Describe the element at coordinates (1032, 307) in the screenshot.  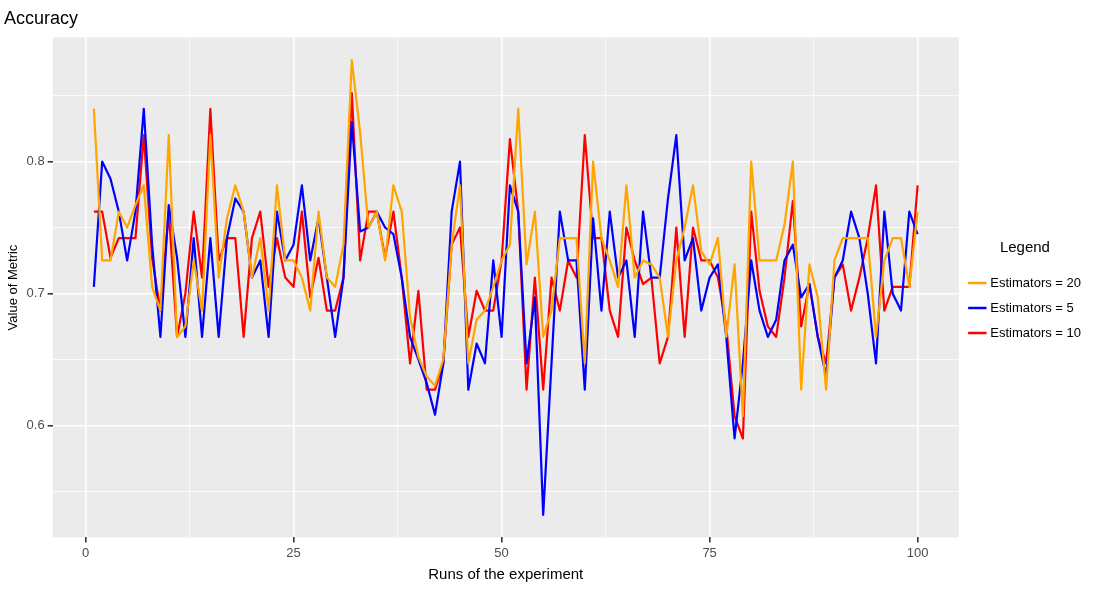
I see `legend-label: Estimators = 5` at that location.